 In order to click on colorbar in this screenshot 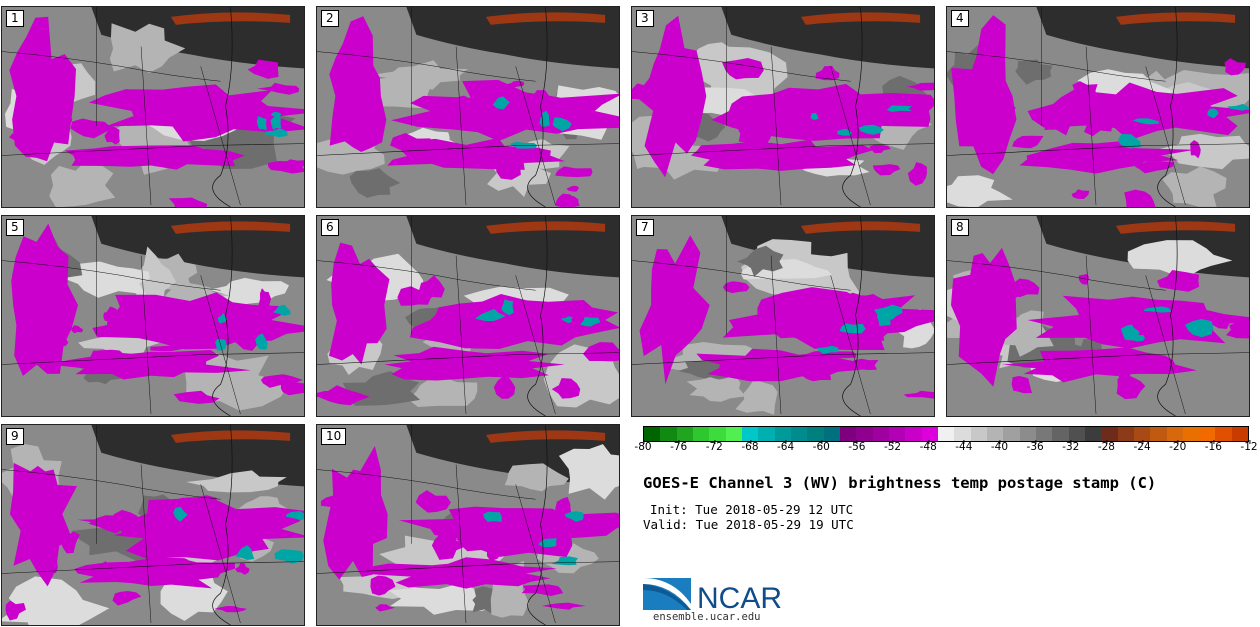, I will do `click(946, 434)`.